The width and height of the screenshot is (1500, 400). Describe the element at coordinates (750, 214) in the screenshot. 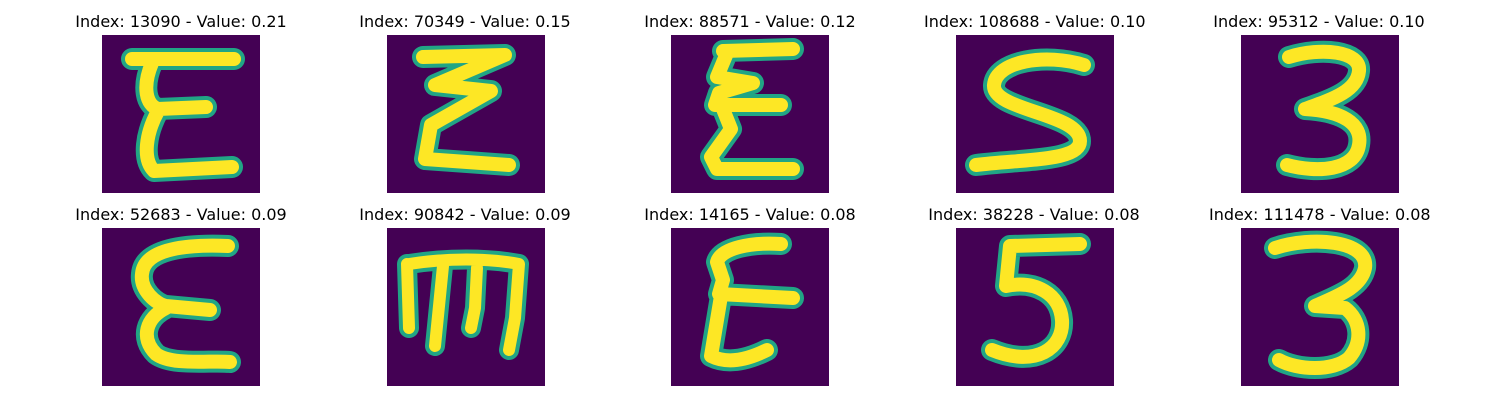

I see `panel-title: Index: 14165 - Value: 0.08` at that location.